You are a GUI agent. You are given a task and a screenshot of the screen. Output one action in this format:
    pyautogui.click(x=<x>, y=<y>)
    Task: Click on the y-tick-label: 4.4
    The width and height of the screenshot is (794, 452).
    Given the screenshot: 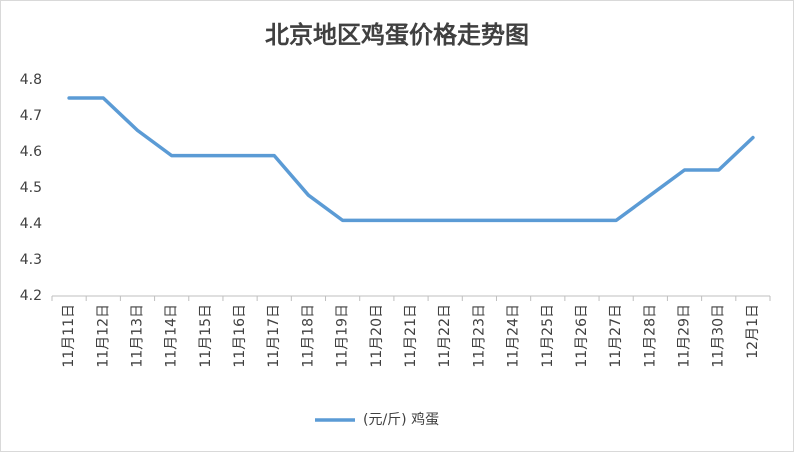 What is the action you would take?
    pyautogui.click(x=31, y=224)
    